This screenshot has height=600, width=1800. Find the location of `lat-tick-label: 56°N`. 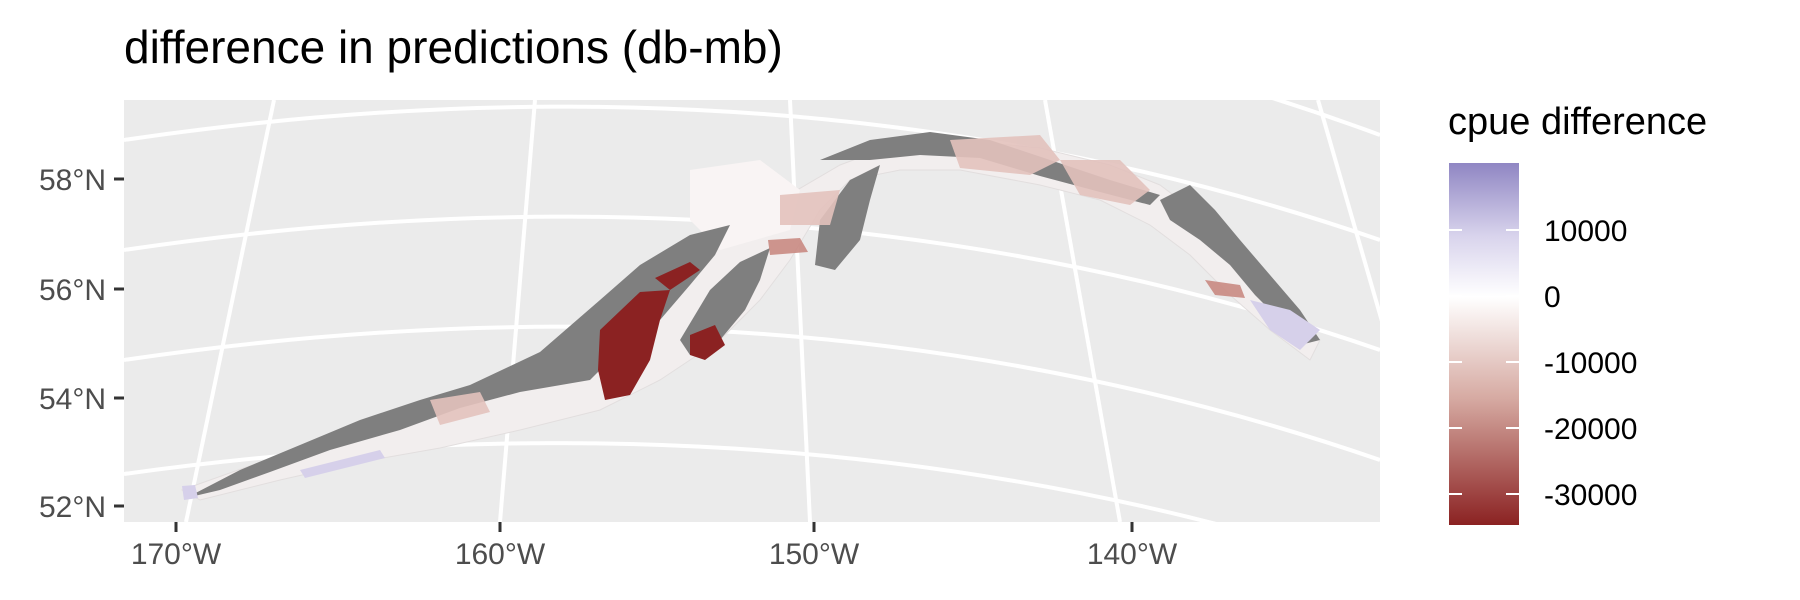

lat-tick-label: 56°N is located at coordinates (72, 290).